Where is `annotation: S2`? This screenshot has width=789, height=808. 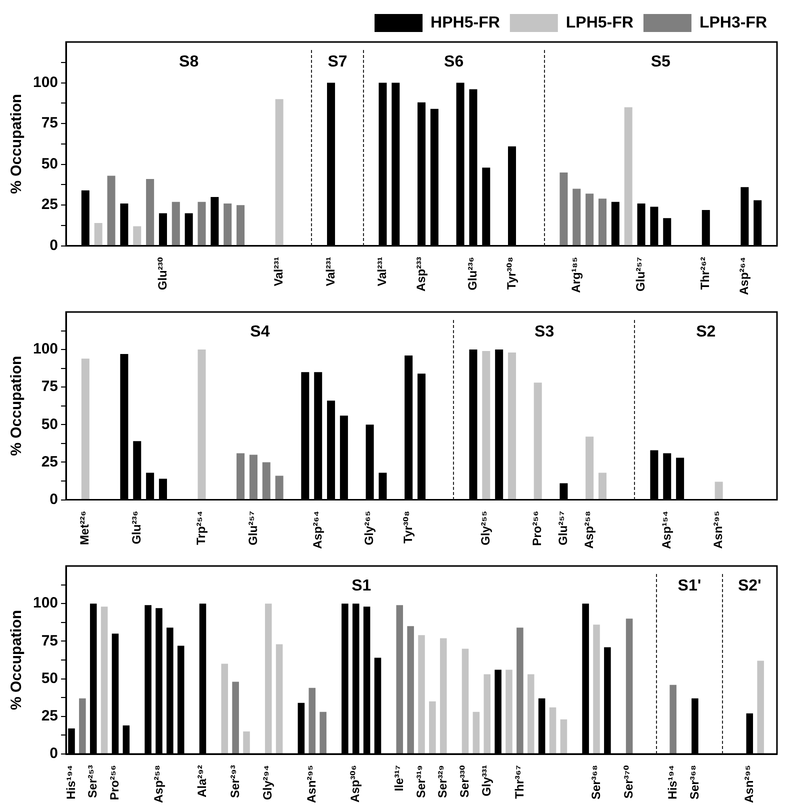 annotation: S2 is located at coordinates (706, 331).